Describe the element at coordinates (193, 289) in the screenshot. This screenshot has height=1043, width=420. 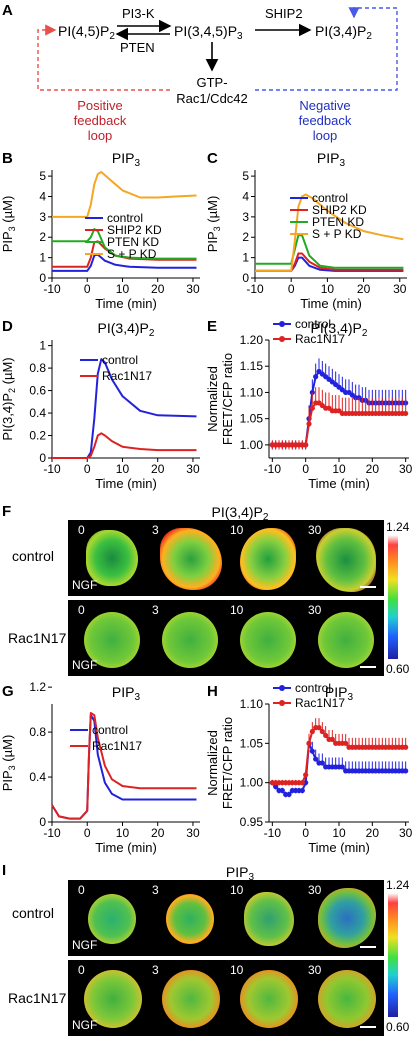
I see `x-tick-label: 30` at that location.